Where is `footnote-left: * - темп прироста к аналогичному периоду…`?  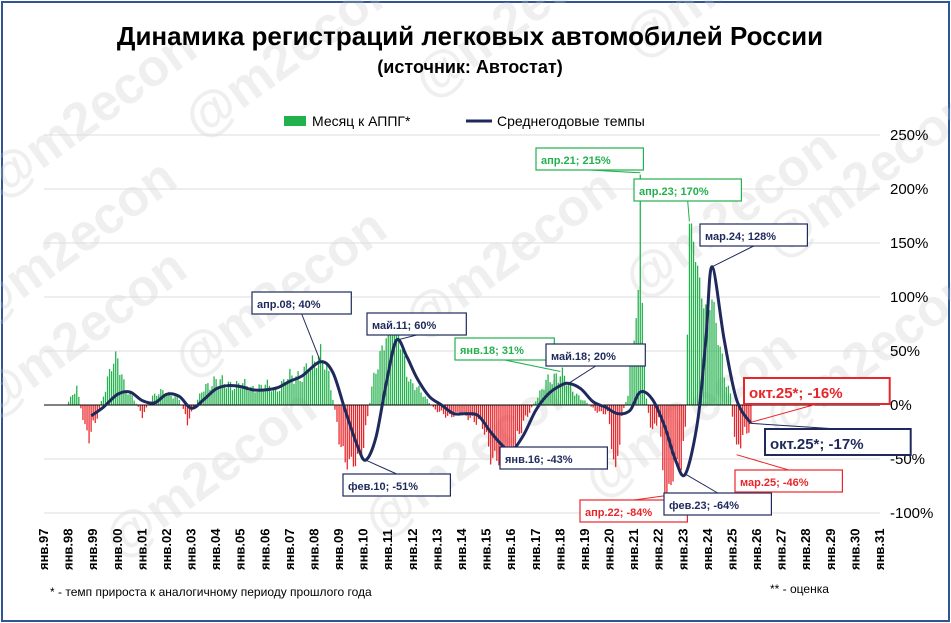
footnote-left: * - темп прироста к аналогичному периоду… is located at coordinates (211, 592).